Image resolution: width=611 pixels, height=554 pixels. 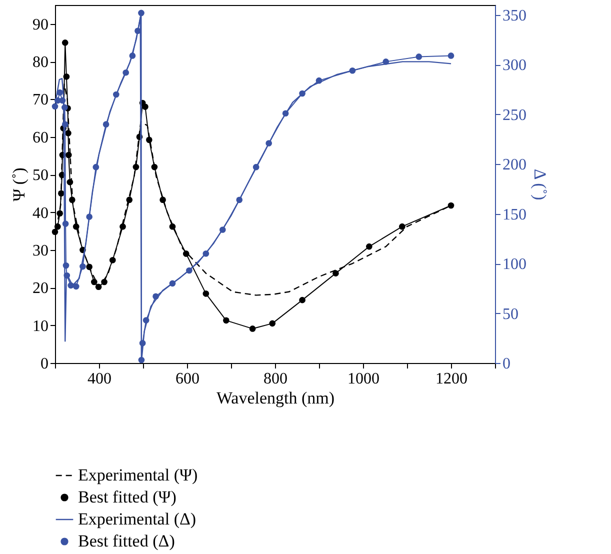 I want to click on y2-tick-label: 350, so click(x=514, y=15).